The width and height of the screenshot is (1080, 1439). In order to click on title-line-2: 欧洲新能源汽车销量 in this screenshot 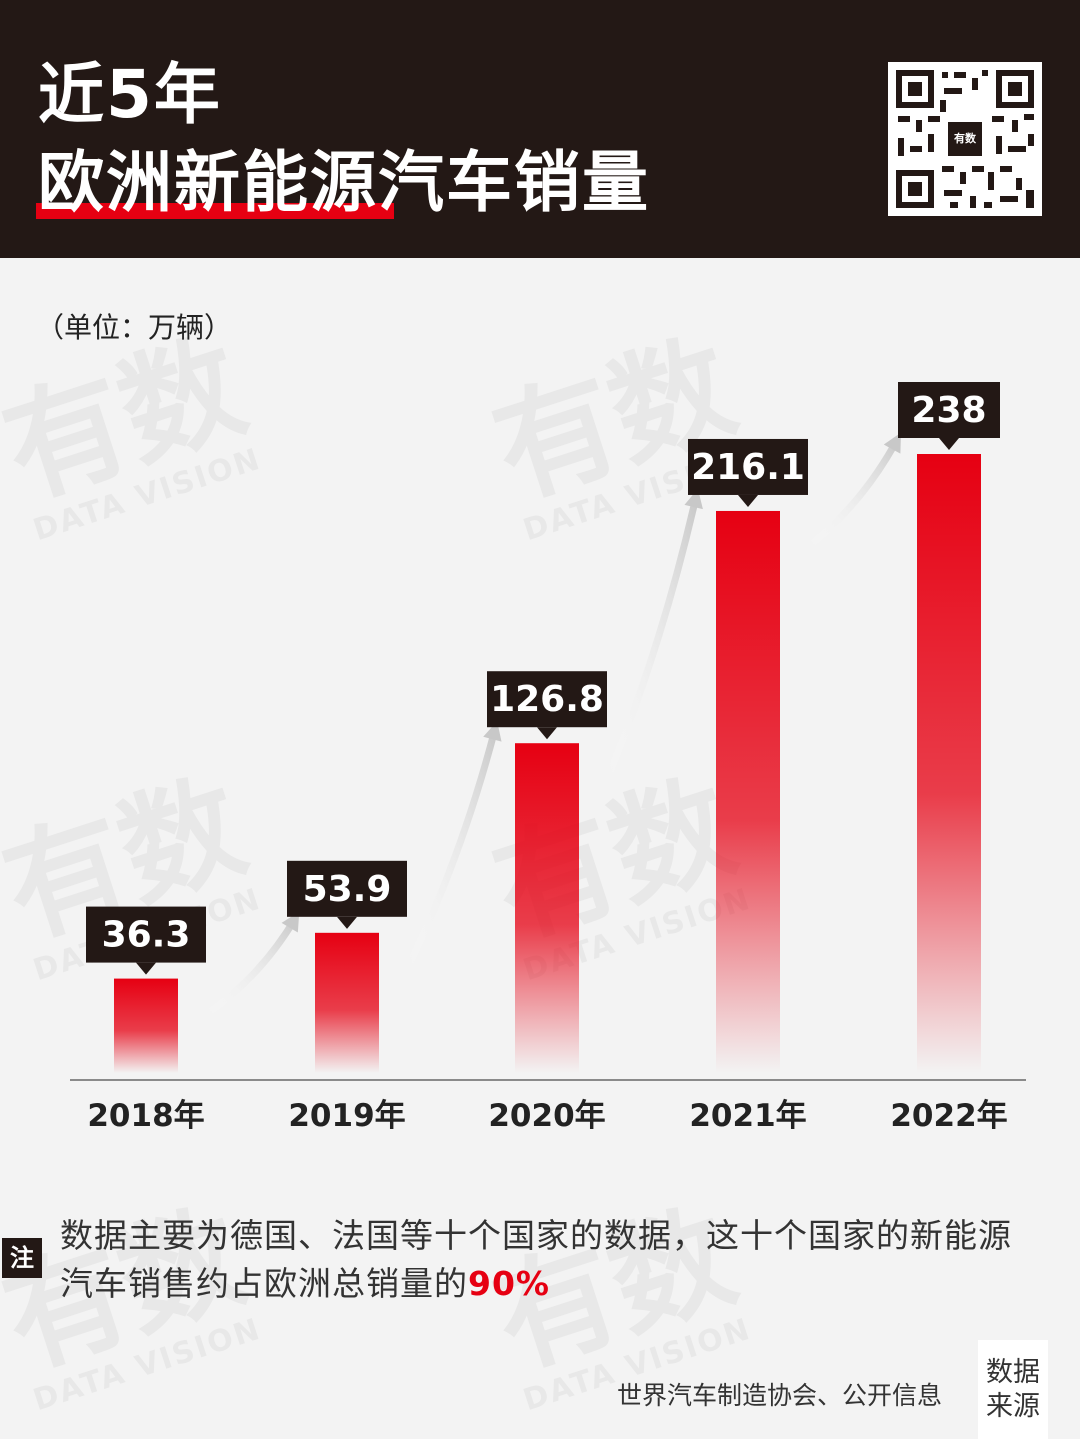, I will do `click(344, 182)`.